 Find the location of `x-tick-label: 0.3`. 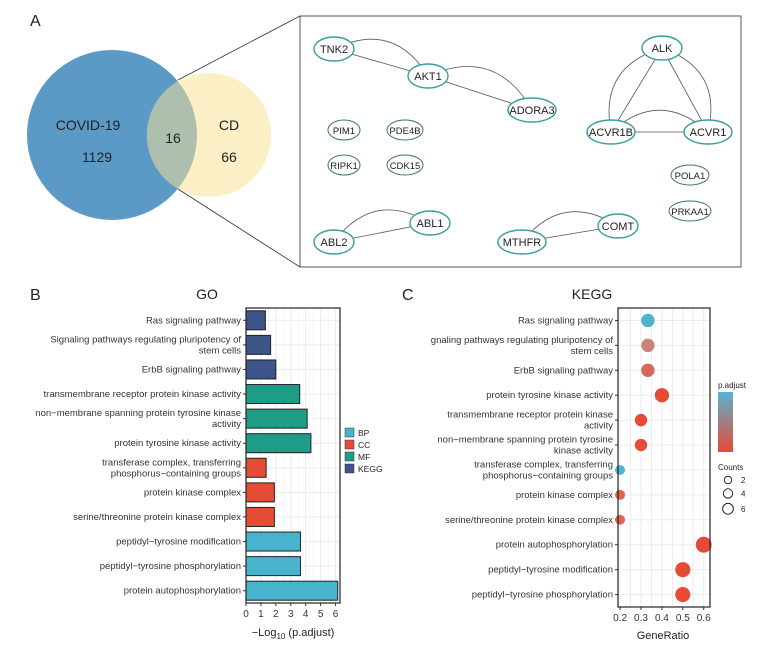

x-tick-label: 0.3 is located at coordinates (641, 618).